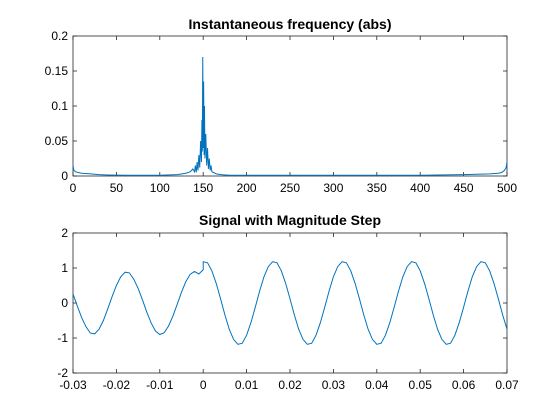  Describe the element at coordinates (64, 268) in the screenshot. I see `y-tick-label: 1` at that location.